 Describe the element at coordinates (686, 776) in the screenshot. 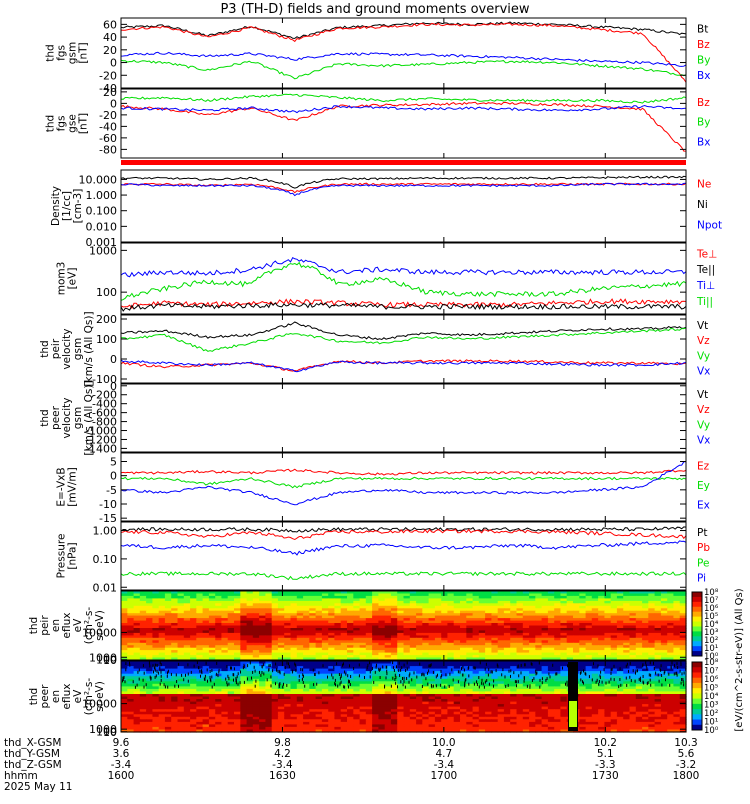

I see `xrow-value: 1800` at that location.